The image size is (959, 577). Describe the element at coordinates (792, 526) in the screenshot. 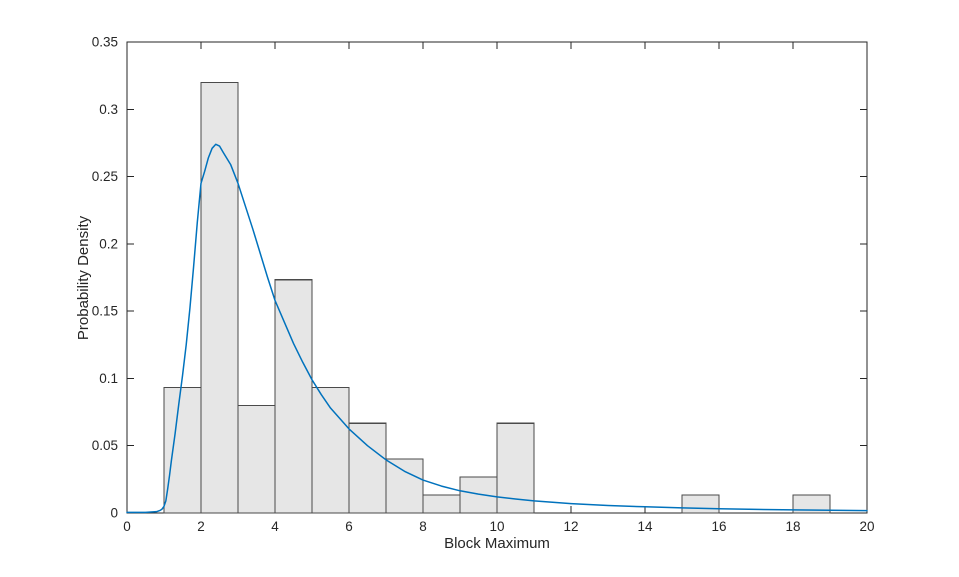

I see `x-tick-label: 18` at that location.